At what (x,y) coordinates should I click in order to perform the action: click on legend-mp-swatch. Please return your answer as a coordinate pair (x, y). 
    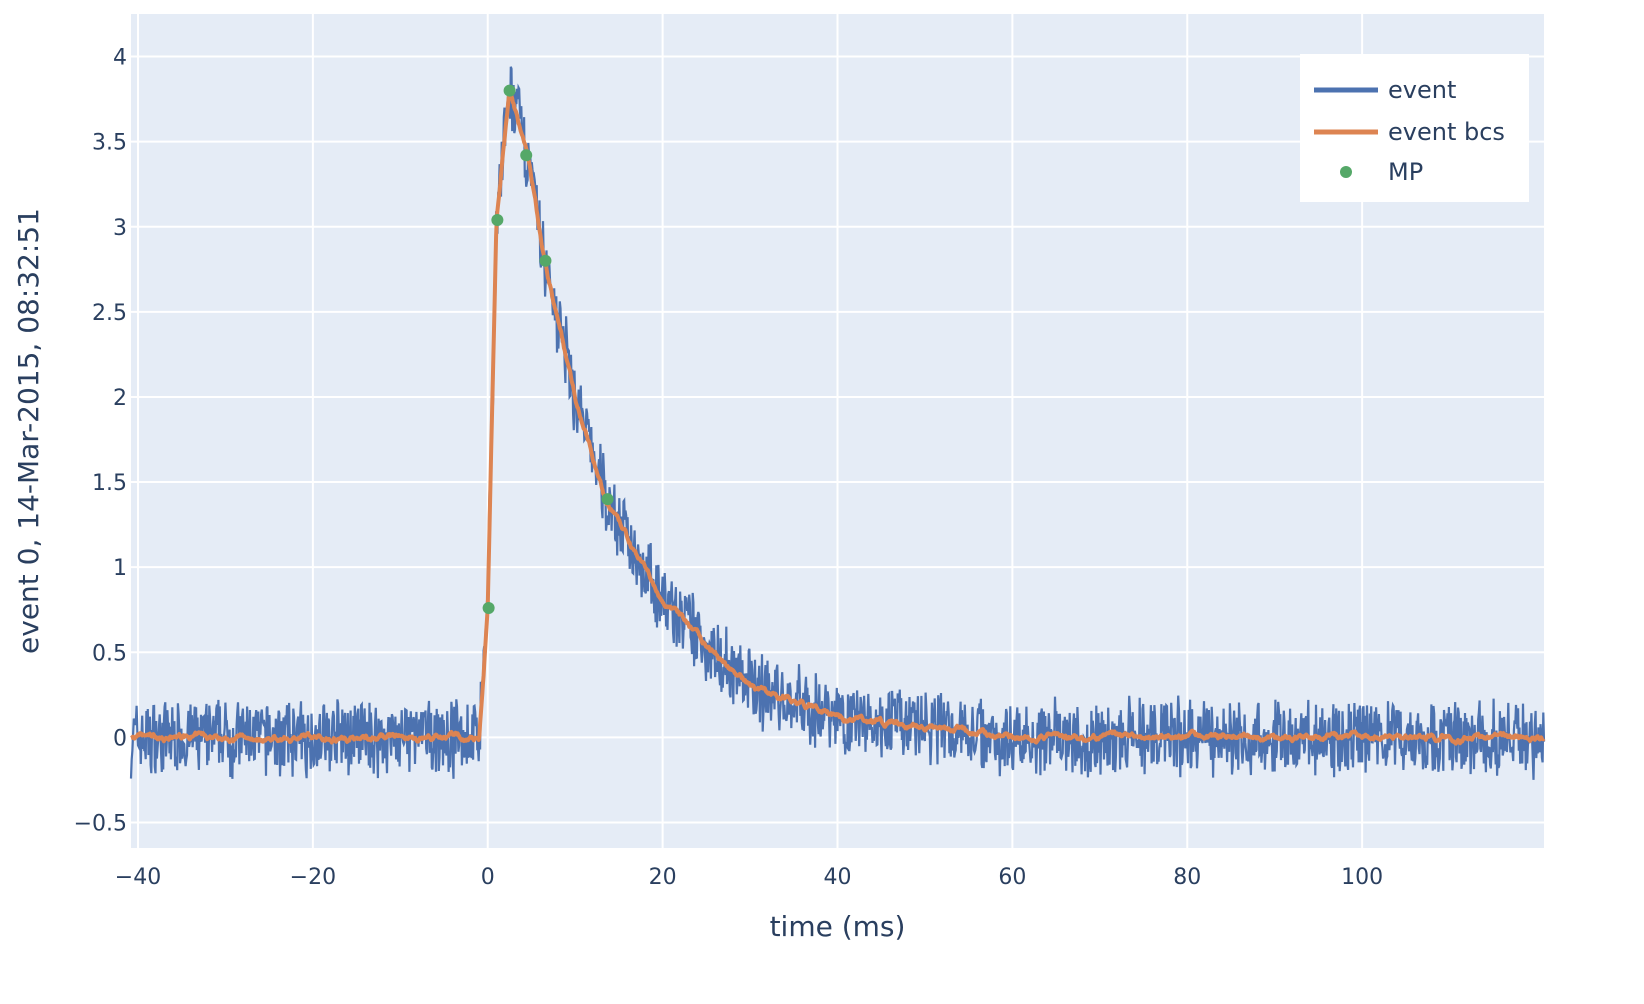
    Looking at the image, I should click on (1346, 172).